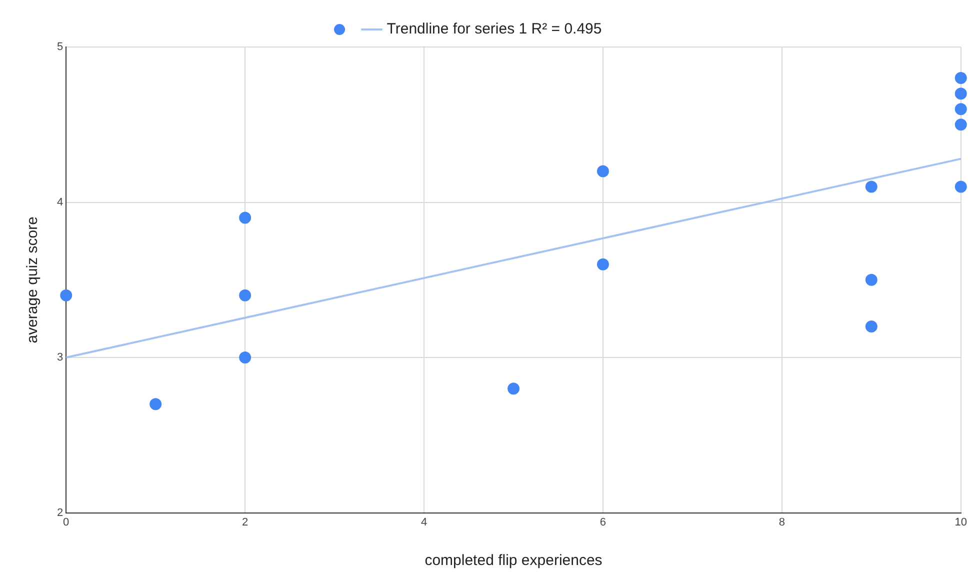 This screenshot has height=586, width=970. Describe the element at coordinates (781, 522) in the screenshot. I see `x-tick-label: 8` at that location.